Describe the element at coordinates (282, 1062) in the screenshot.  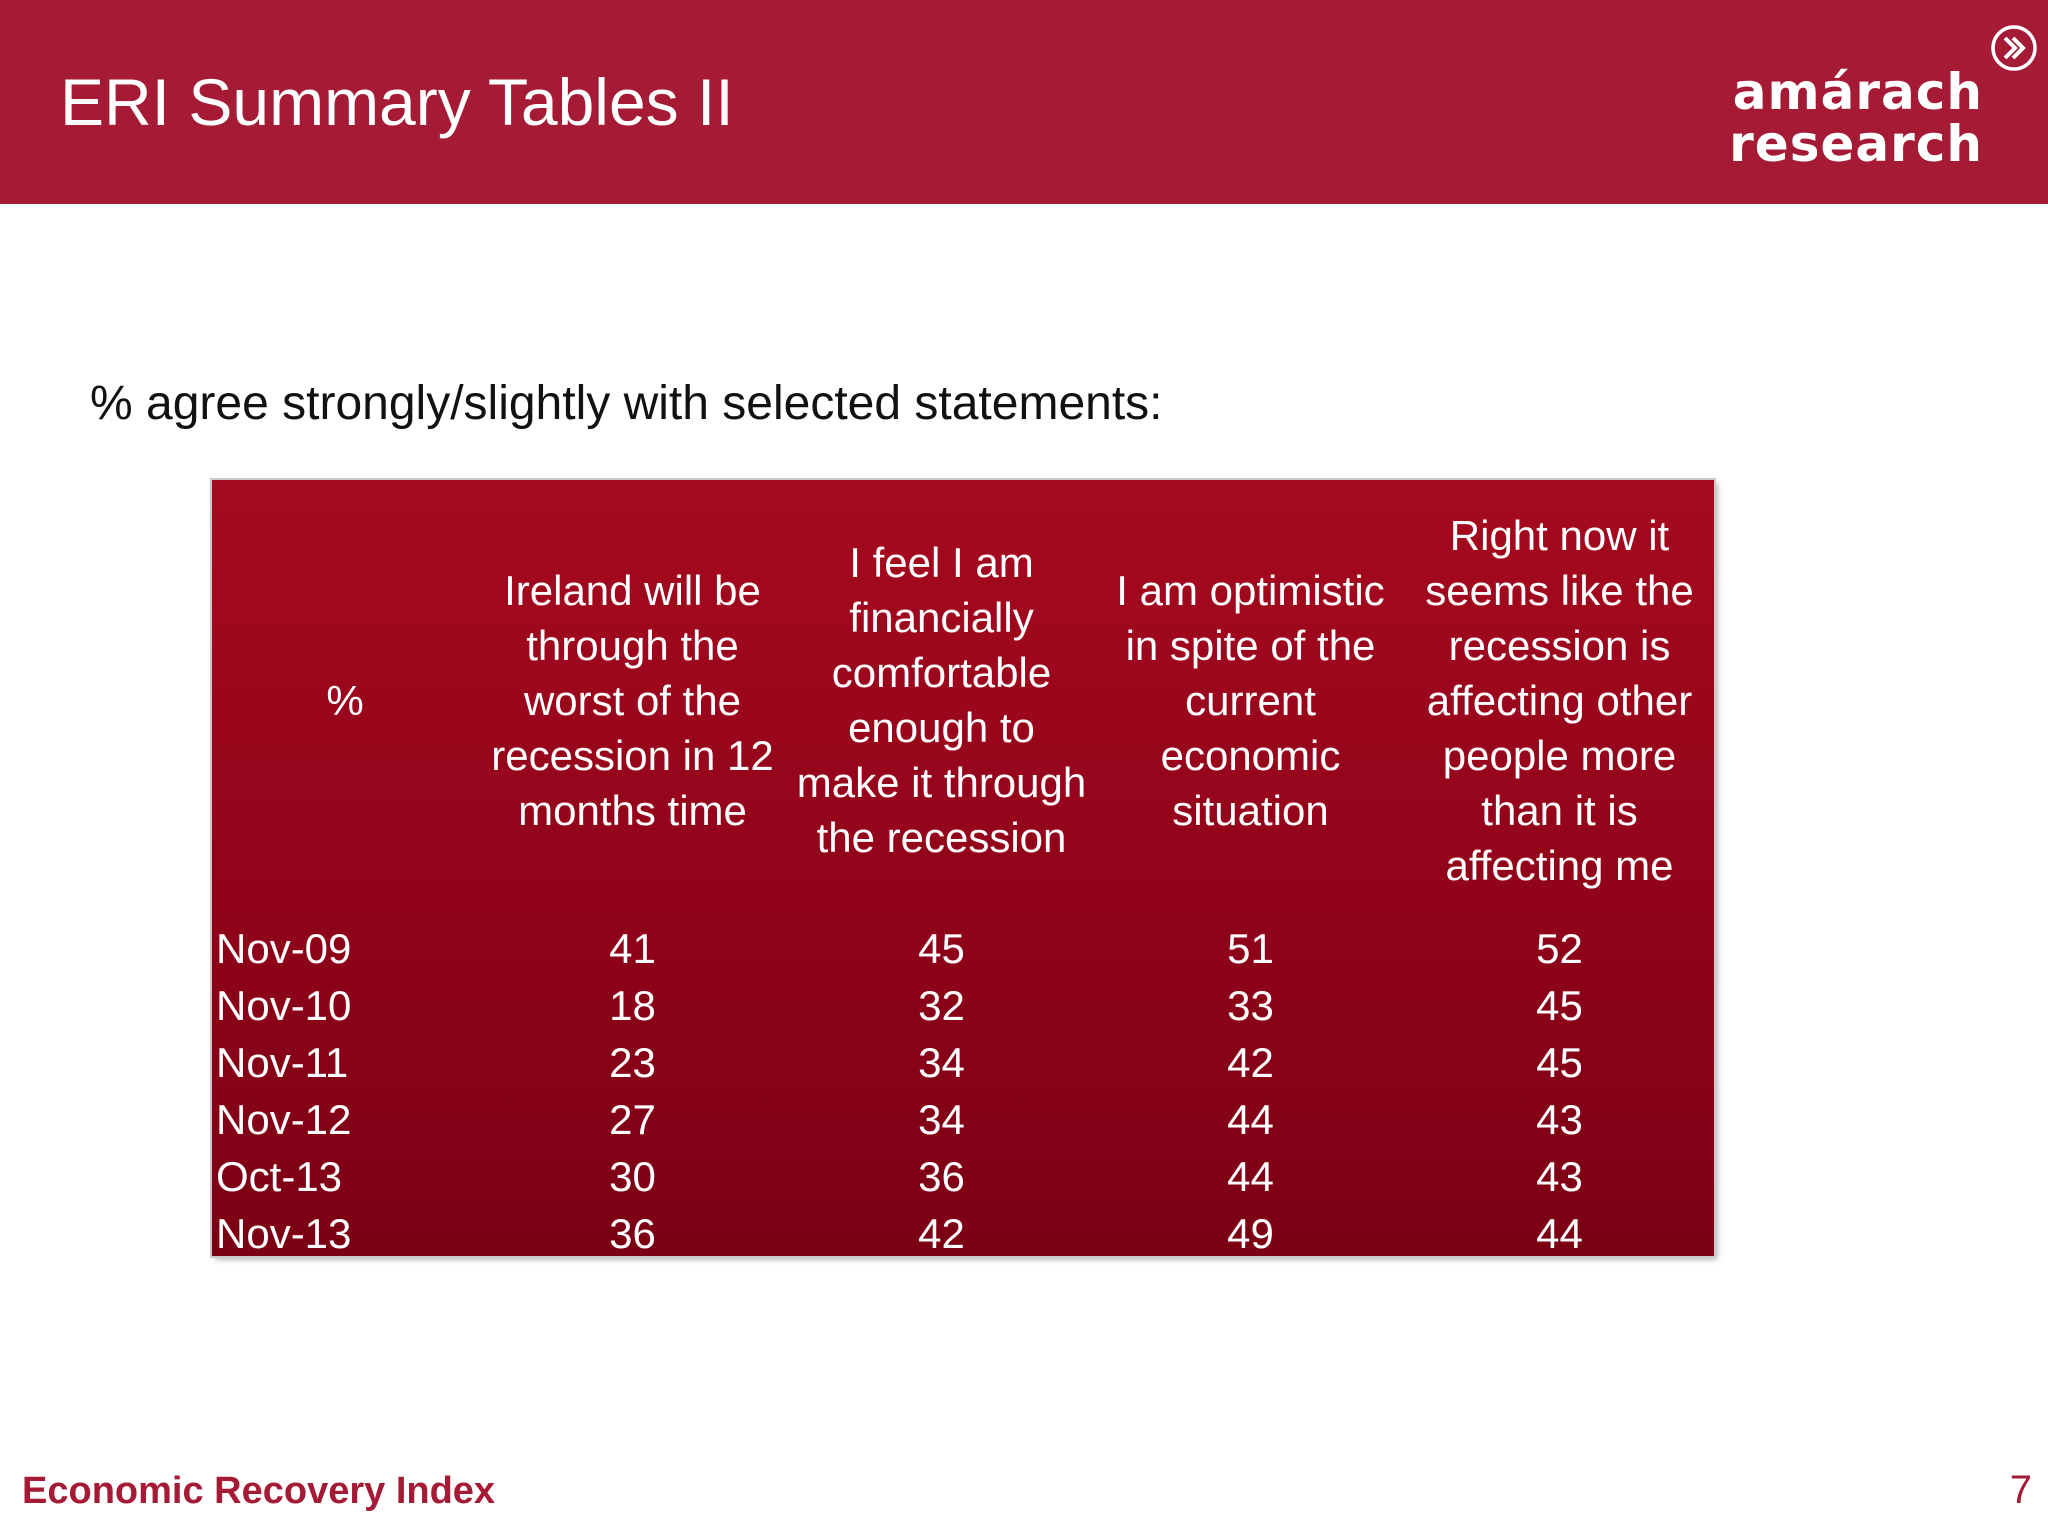
I see `row-date: Nov-11` at that location.